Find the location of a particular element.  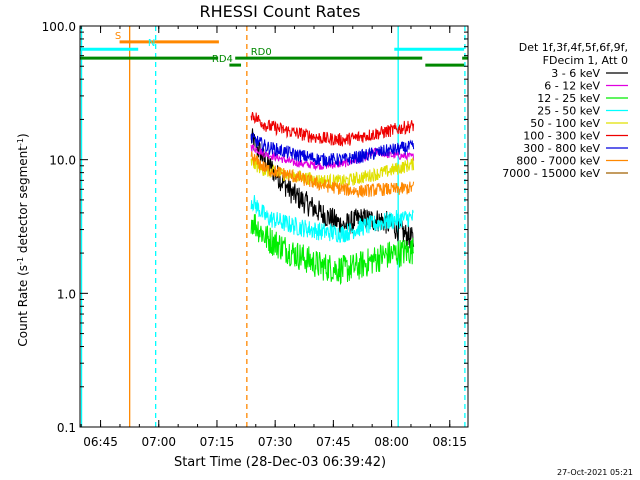

x-tick-label-08-00: 08:00 is located at coordinates (391, 442).